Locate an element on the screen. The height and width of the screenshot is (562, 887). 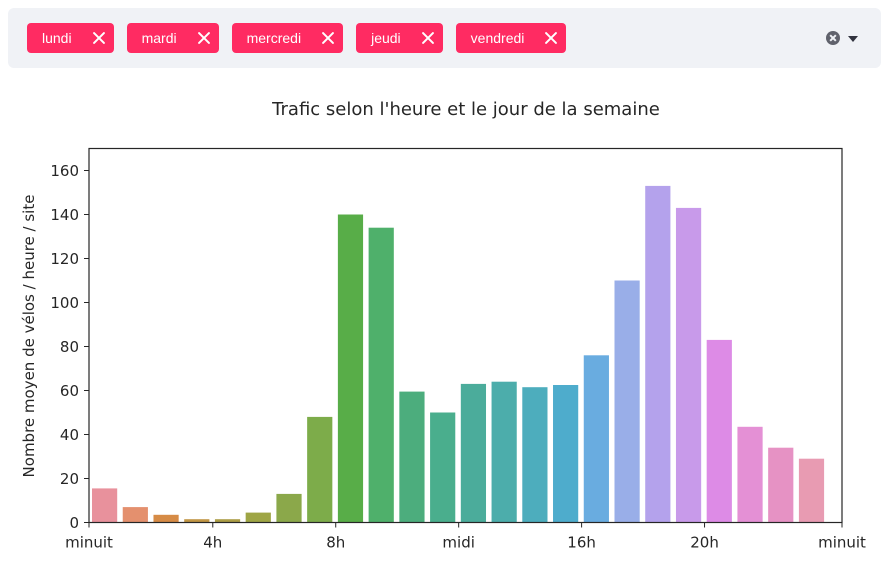
y-tick-label: 80 is located at coordinates (69, 347).